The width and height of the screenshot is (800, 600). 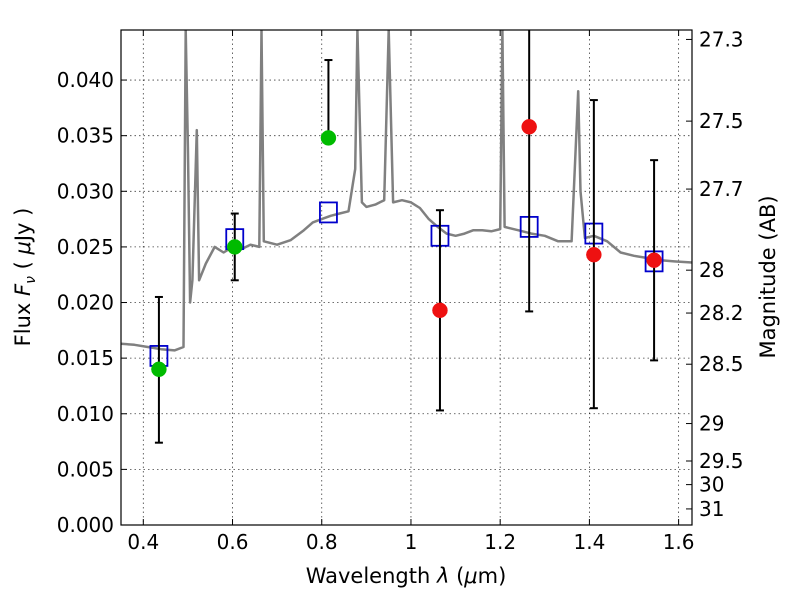 I want to click on y2-tick-label: 28.2, so click(x=721, y=313).